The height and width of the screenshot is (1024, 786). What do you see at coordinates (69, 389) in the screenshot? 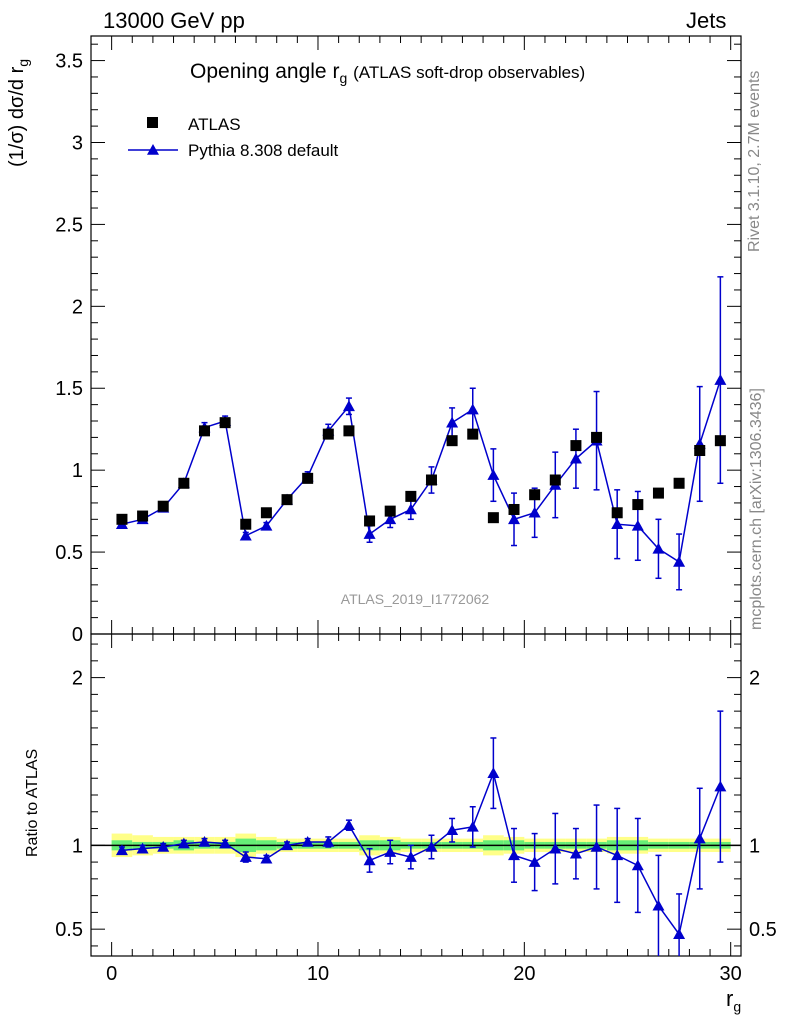
I see `y-tick-label-main: 1.5` at bounding box center [69, 389].